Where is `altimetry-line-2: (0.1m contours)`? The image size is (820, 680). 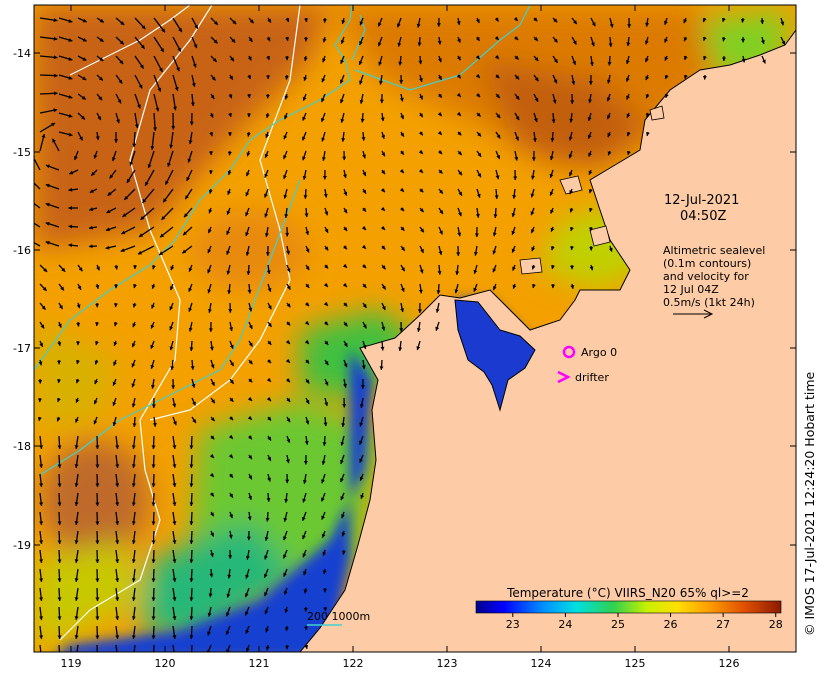 altimetry-line-2: (0.1m contours) is located at coordinates (707, 263).